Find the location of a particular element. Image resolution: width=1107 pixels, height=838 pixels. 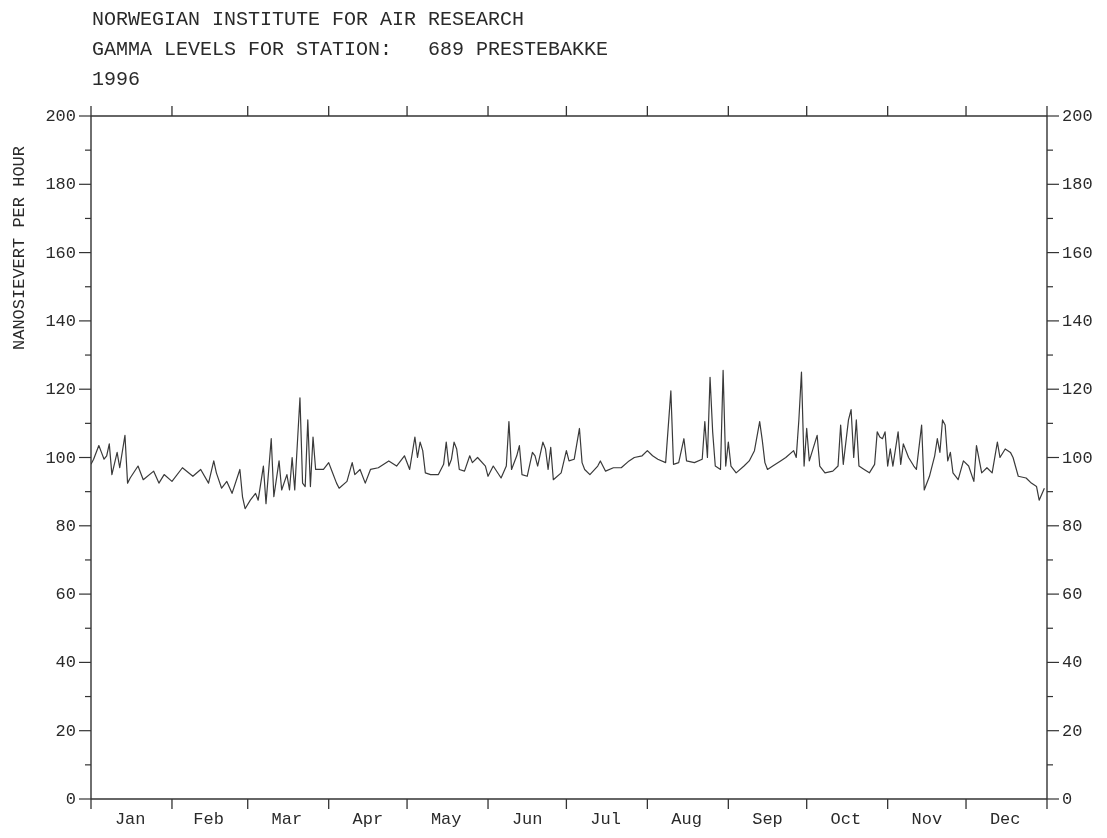

x-tick-label: Feb is located at coordinates (208, 819).